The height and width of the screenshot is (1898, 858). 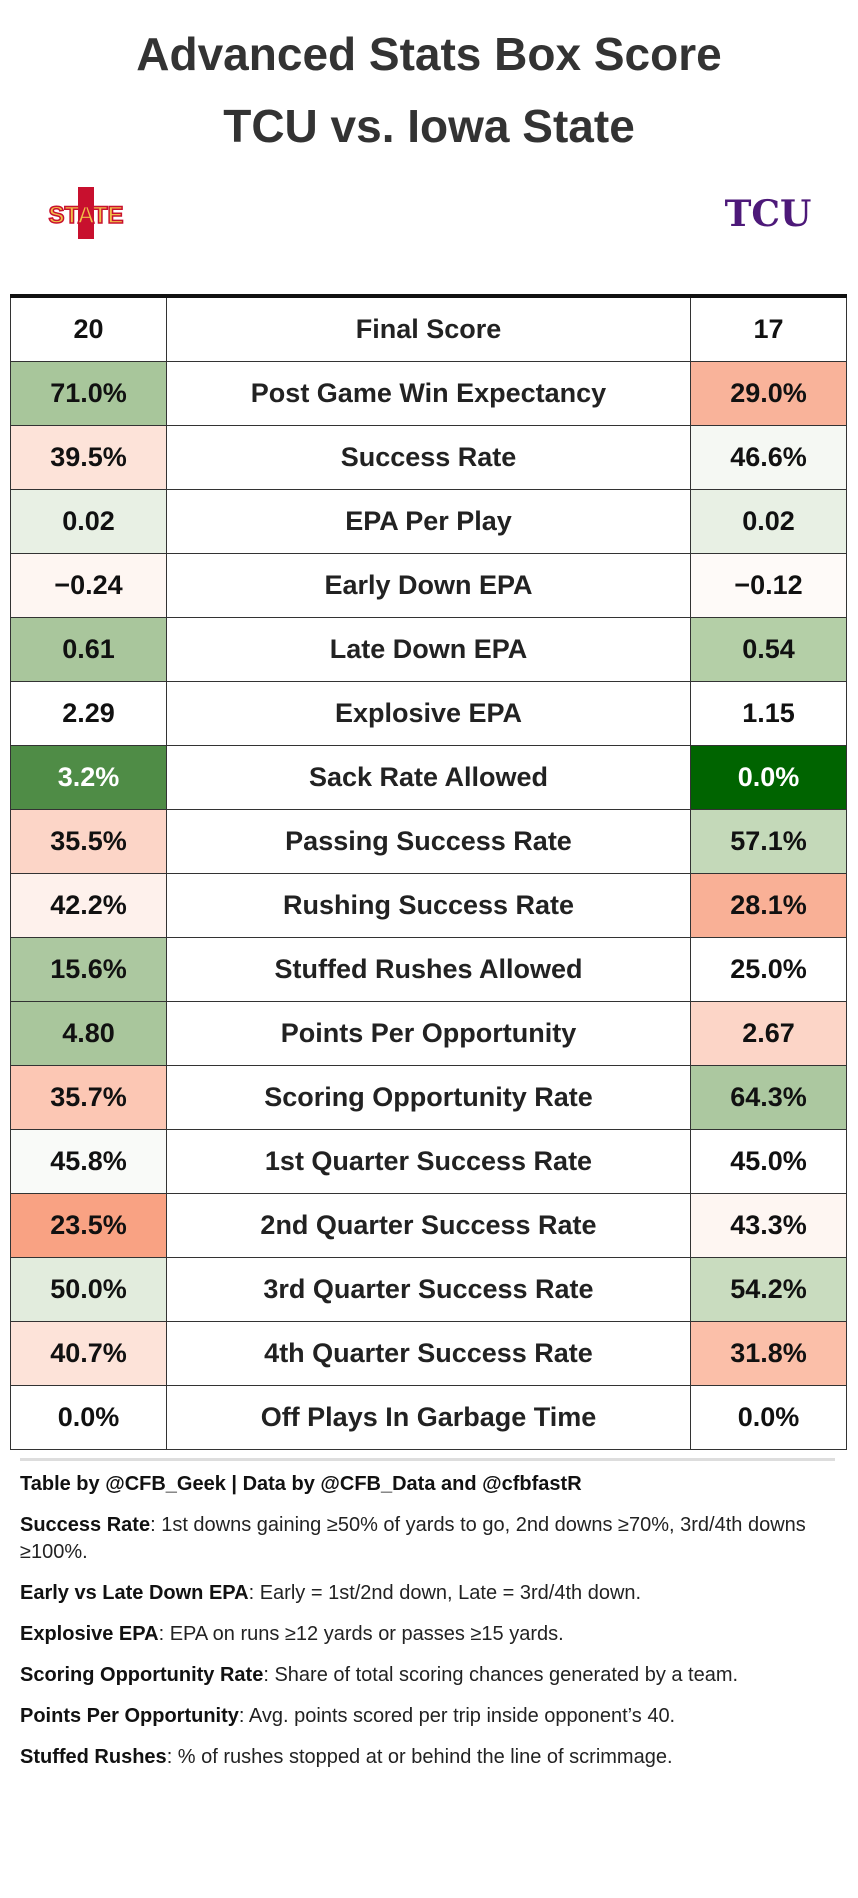 What do you see at coordinates (88, 1161) in the screenshot?
I see `left-value: 45.8%` at bounding box center [88, 1161].